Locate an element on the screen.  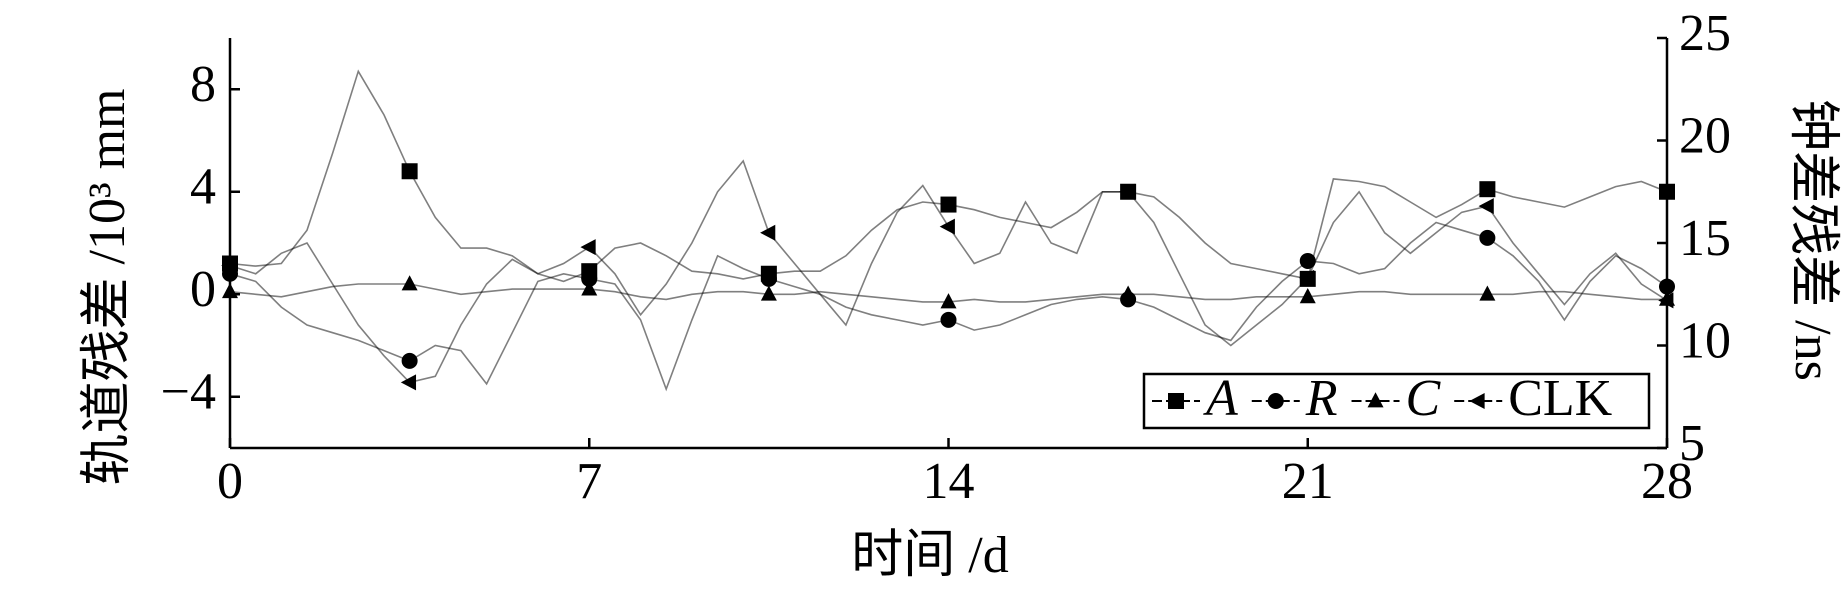
legend-label: CLK is located at coordinates (1560, 398).